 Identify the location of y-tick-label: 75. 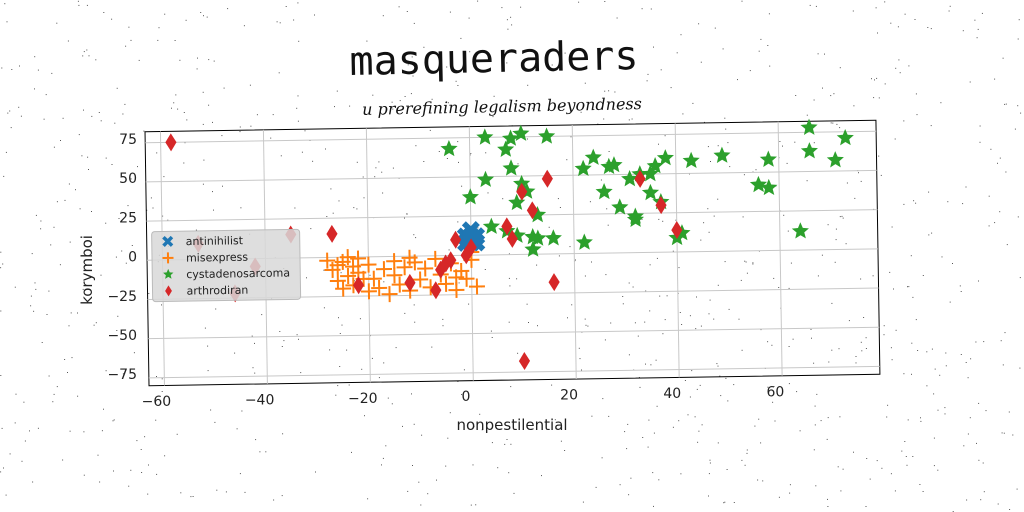
(128, 140).